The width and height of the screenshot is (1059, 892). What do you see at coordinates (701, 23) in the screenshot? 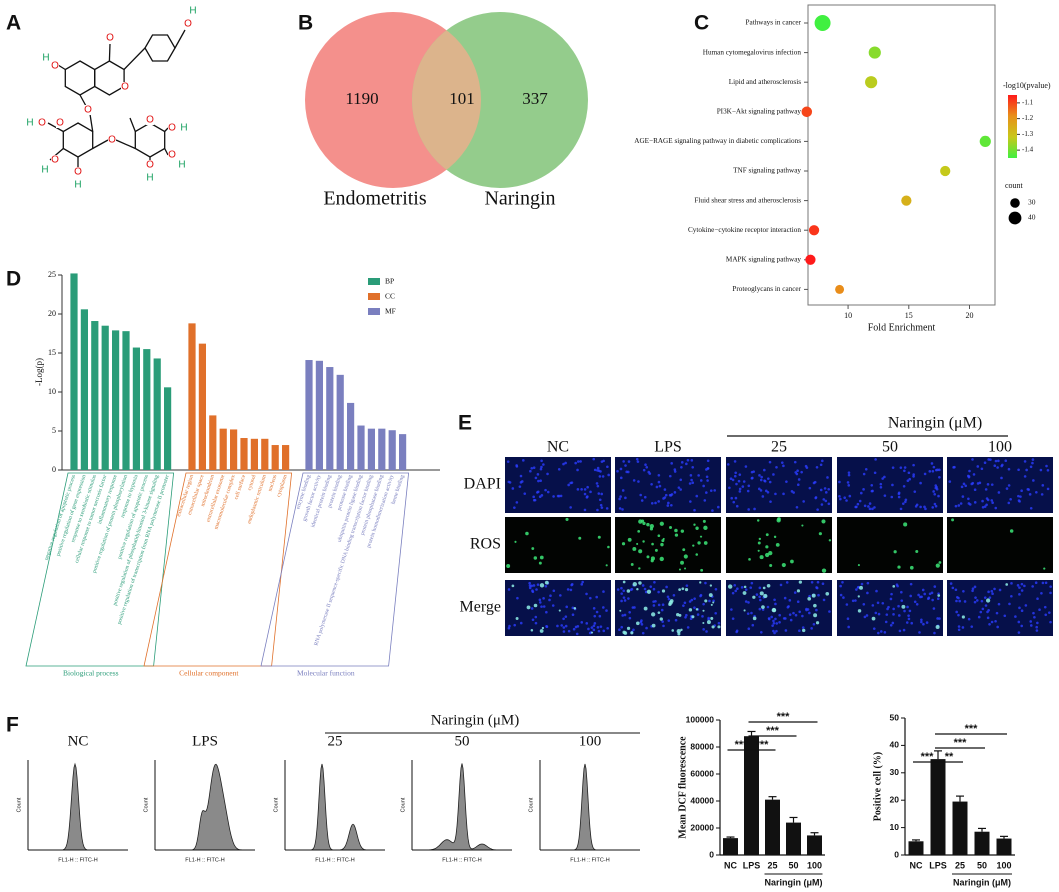
I see `panel-label: C` at bounding box center [701, 23].